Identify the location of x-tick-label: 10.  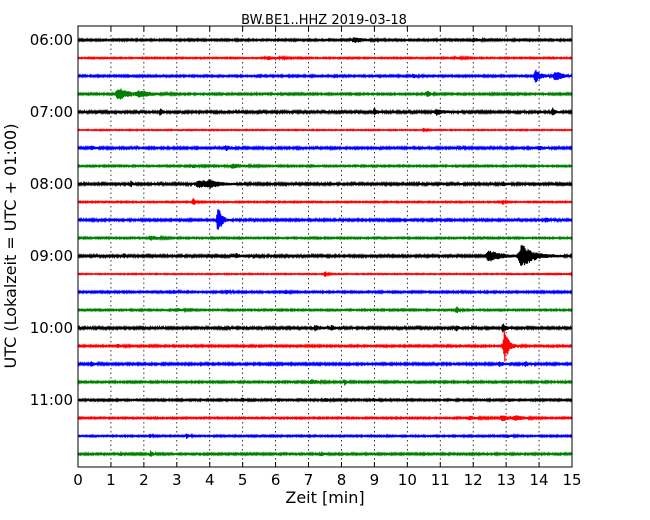
(407, 480).